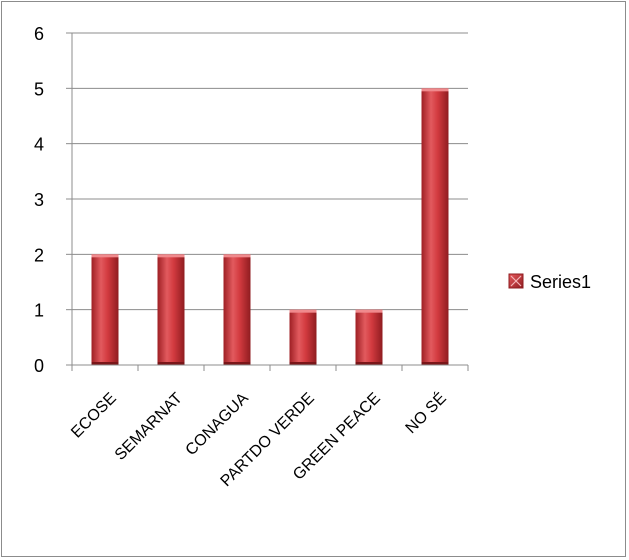 The width and height of the screenshot is (629, 560). What do you see at coordinates (217, 424) in the screenshot?
I see `x-tick-label: CONAGUA` at bounding box center [217, 424].